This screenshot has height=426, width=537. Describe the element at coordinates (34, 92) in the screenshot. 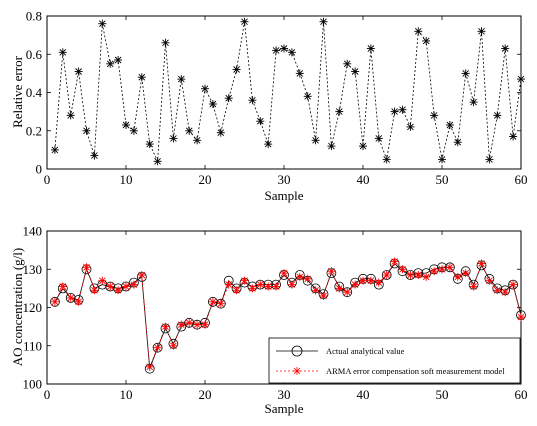

I see `top-y-tick-label: 0.4` at that location.